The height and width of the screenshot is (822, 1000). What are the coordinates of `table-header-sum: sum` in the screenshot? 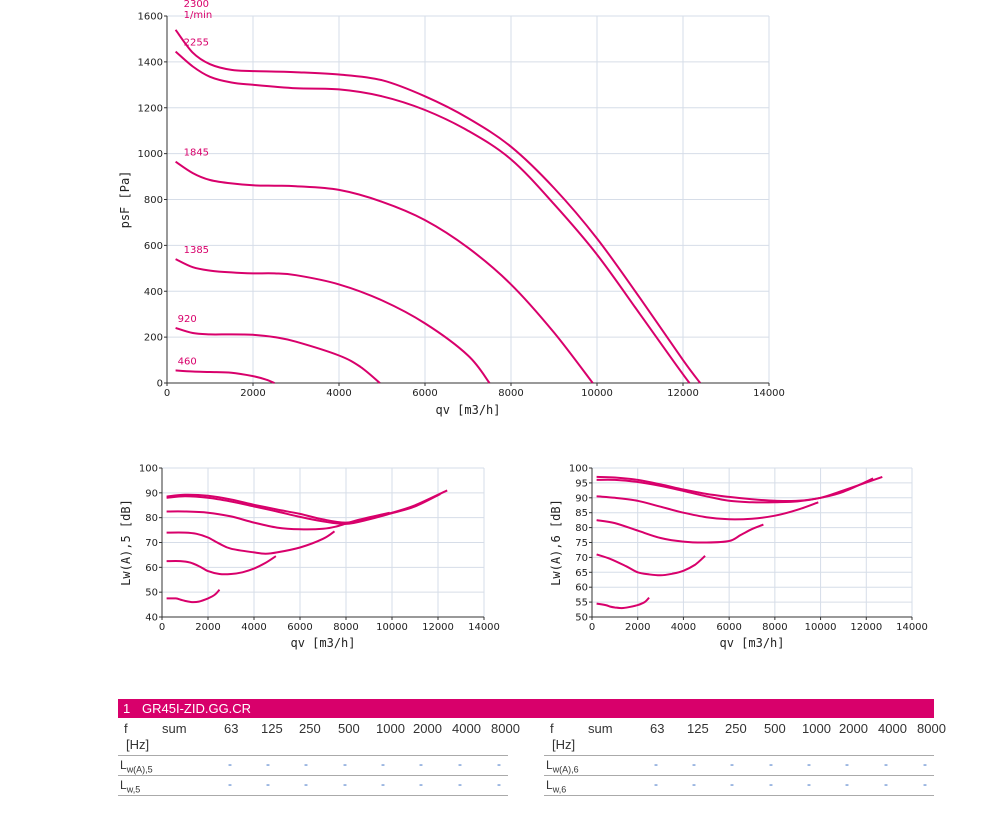 It's located at (174, 728).